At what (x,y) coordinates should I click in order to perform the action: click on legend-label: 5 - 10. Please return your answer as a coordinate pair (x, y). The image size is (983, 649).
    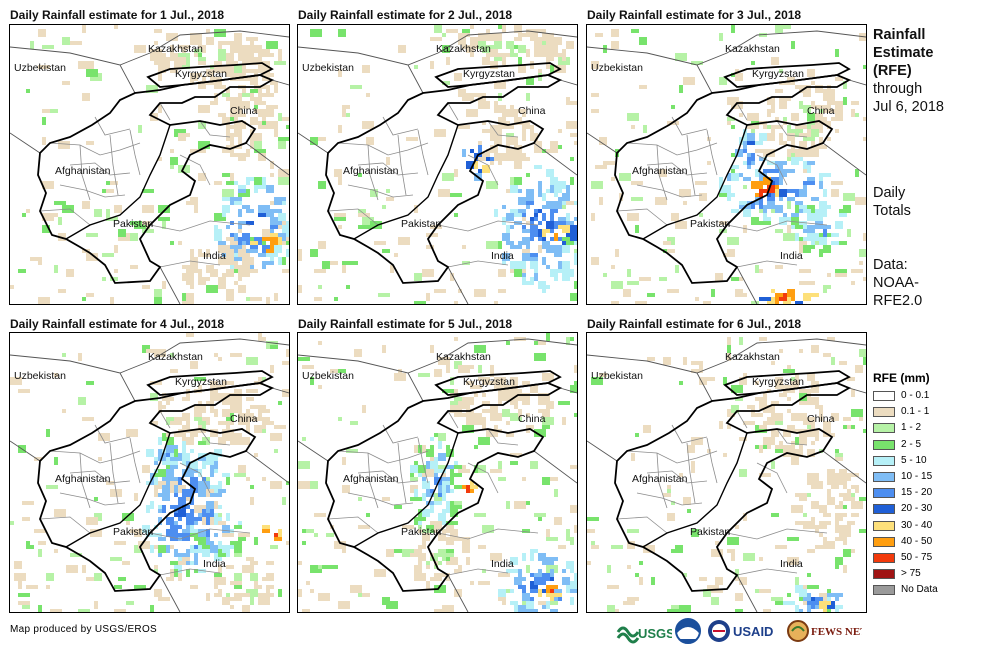
    Looking at the image, I should click on (914, 460).